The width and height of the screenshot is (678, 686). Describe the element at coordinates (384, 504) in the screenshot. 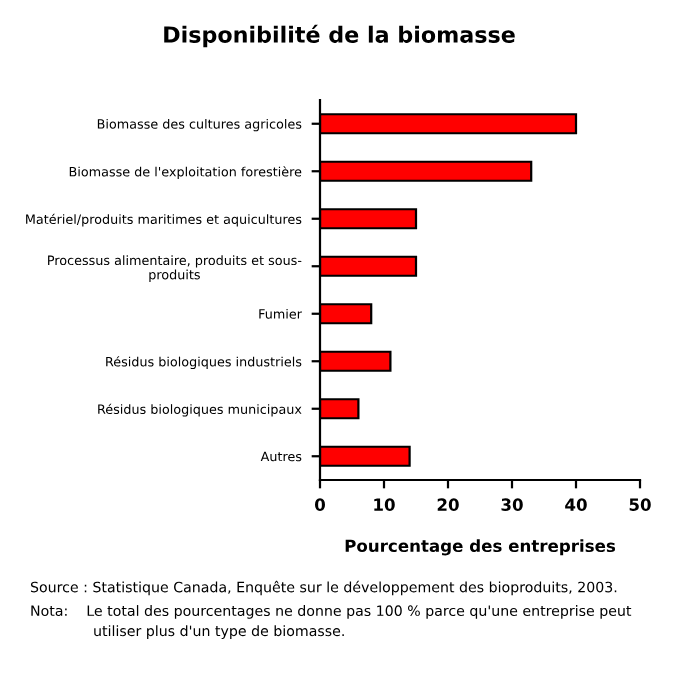

I see `x-tick-label: 10` at that location.